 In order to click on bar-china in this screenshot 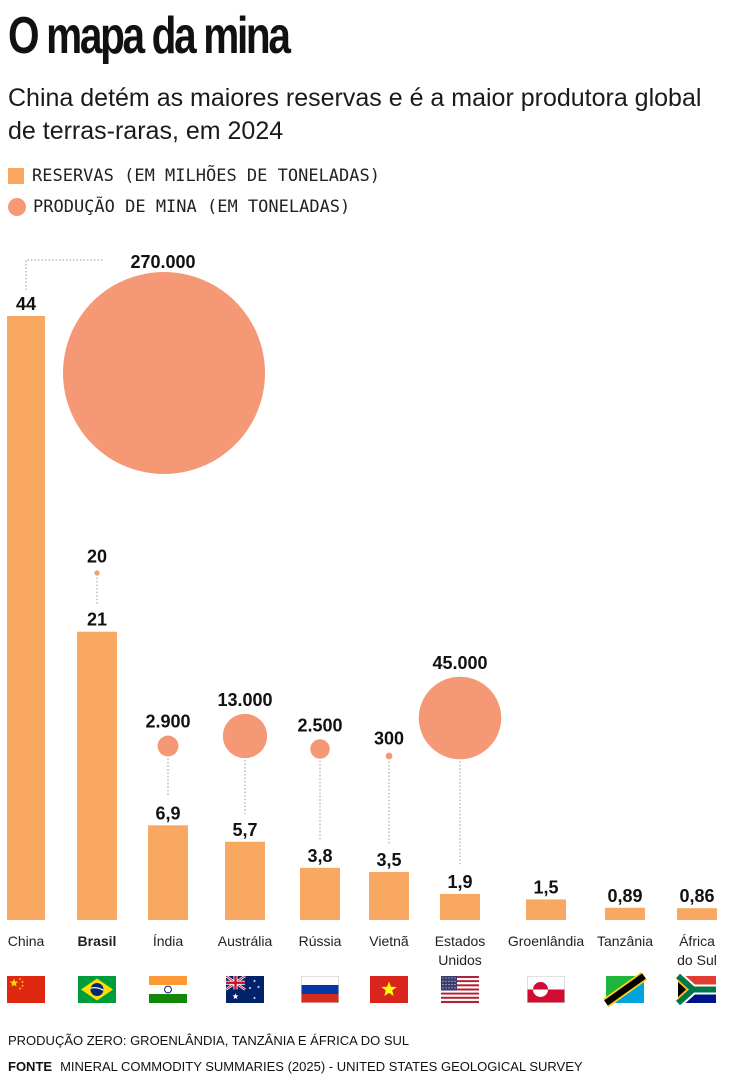, I will do `click(26, 618)`.